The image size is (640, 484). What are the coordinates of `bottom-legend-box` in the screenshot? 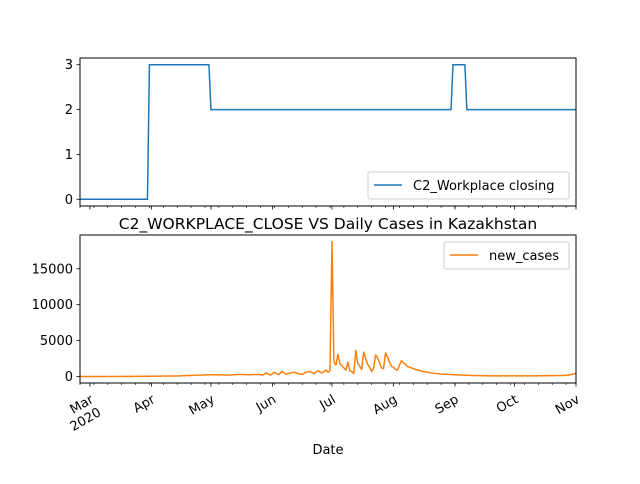 It's located at (506, 255).